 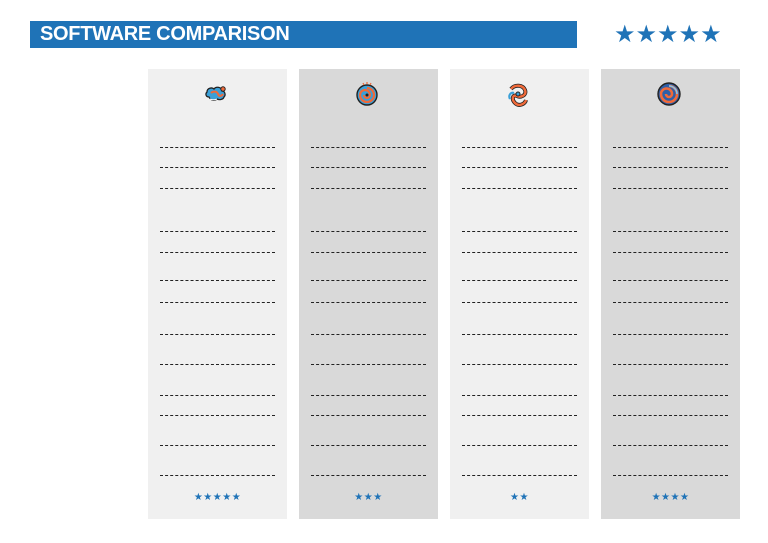 What do you see at coordinates (367, 94) in the screenshot?
I see `spiral-vortex-logo-icon` at bounding box center [367, 94].